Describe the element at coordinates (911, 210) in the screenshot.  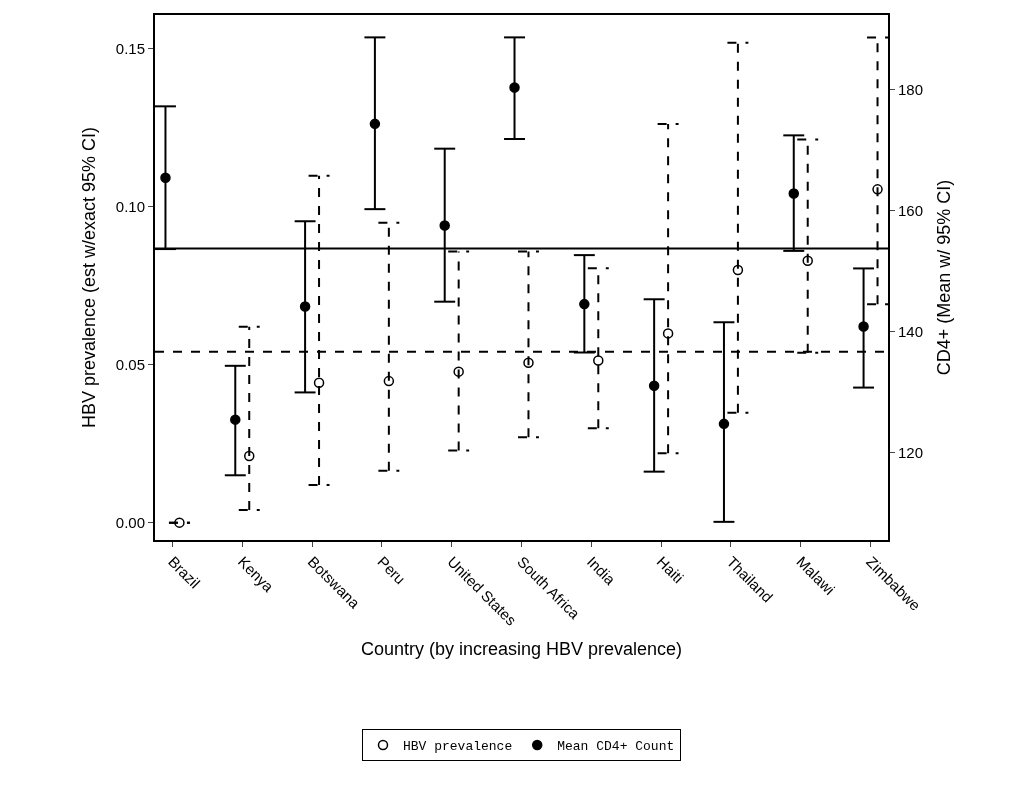
I see `y2-tick-label: 160` at that location.